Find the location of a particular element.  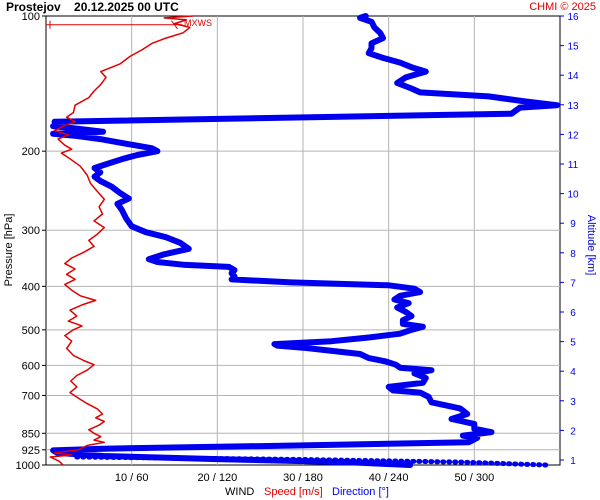

altitude-axis-title: Altitude [km] is located at coordinates (591, 245).